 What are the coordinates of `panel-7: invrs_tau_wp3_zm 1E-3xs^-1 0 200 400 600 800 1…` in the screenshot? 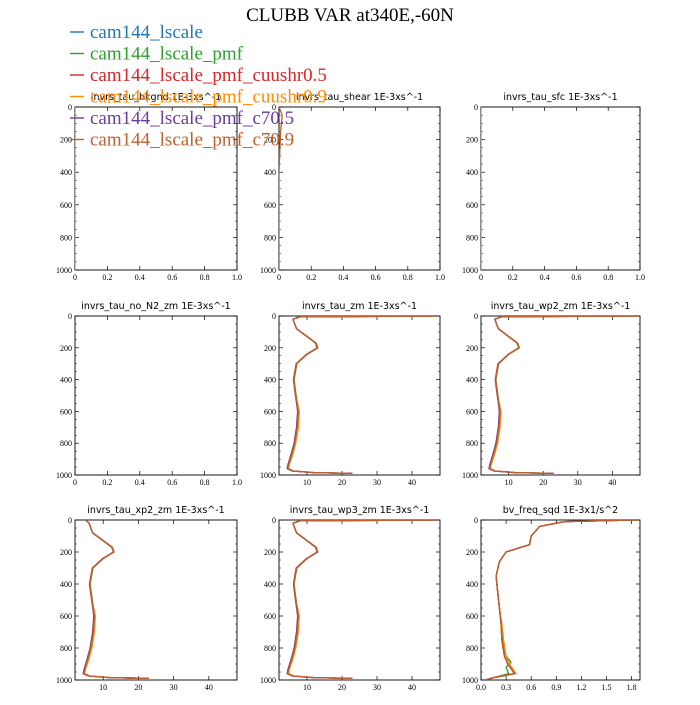 It's located at (350, 598).